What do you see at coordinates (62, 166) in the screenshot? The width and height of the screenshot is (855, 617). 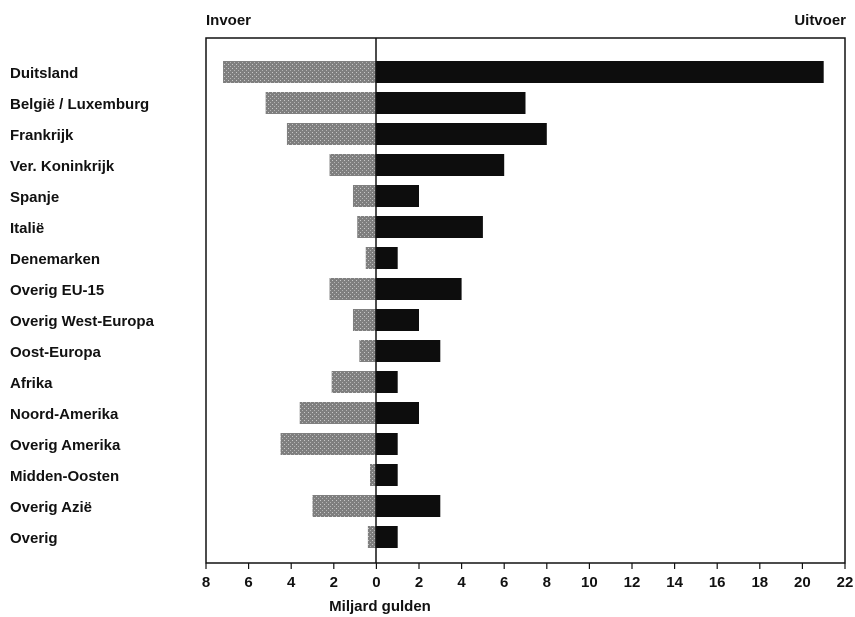 I see `category-label: Ver. Koninkrijk` at bounding box center [62, 166].